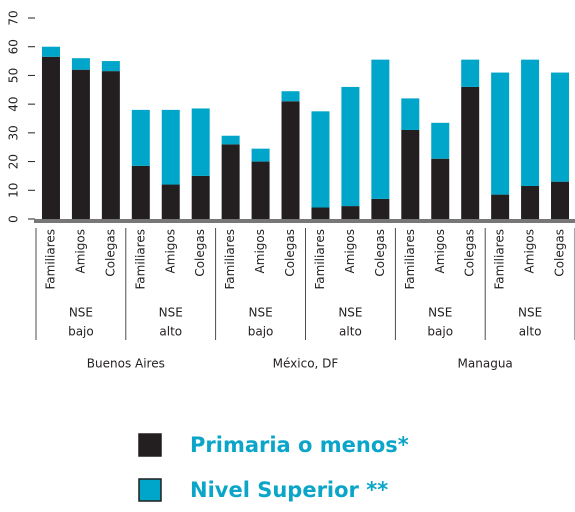 The height and width of the screenshot is (512, 575). I want to click on x-axis, so click(304, 221).